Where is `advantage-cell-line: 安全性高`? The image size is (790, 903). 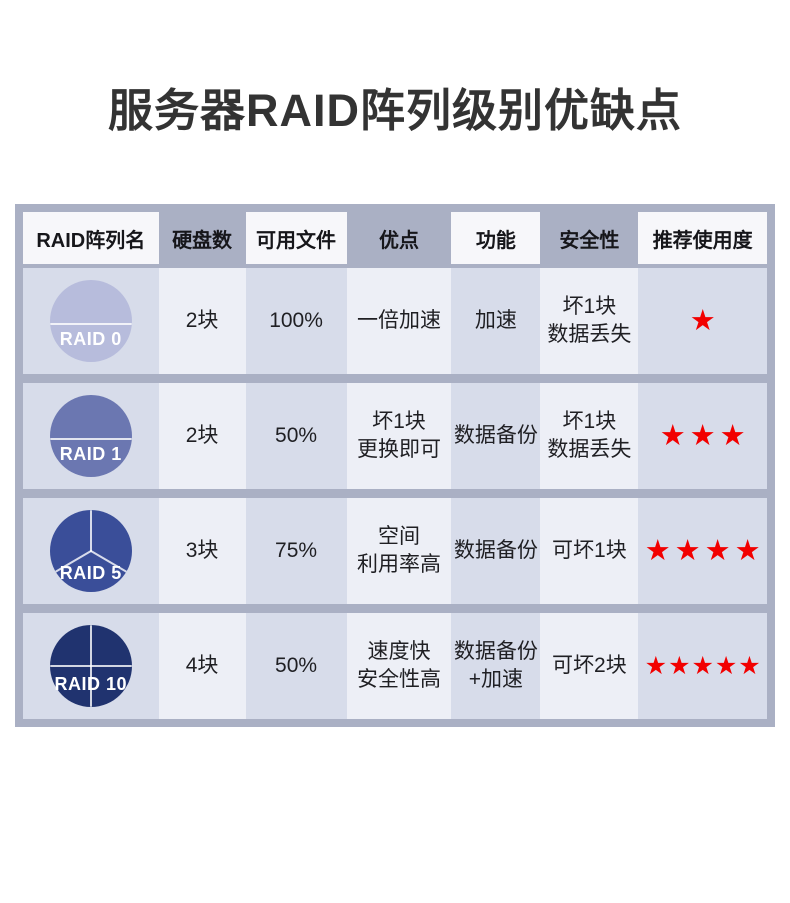
advantage-cell-line: 安全性高 is located at coordinates (398, 679).